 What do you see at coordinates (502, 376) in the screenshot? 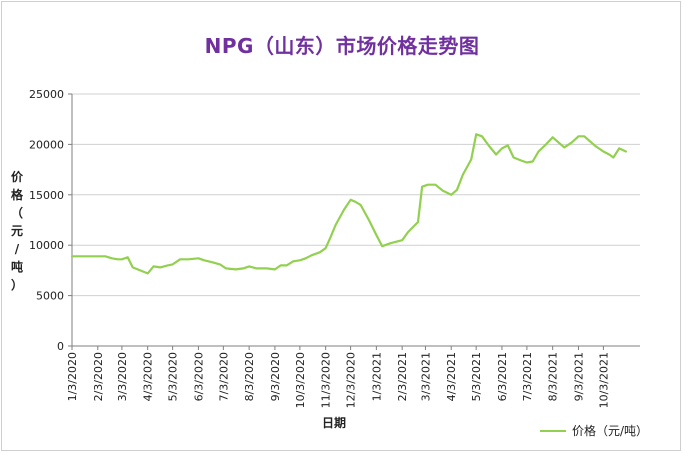
I see `x-tick-label: 6/3/2021` at bounding box center [502, 376].